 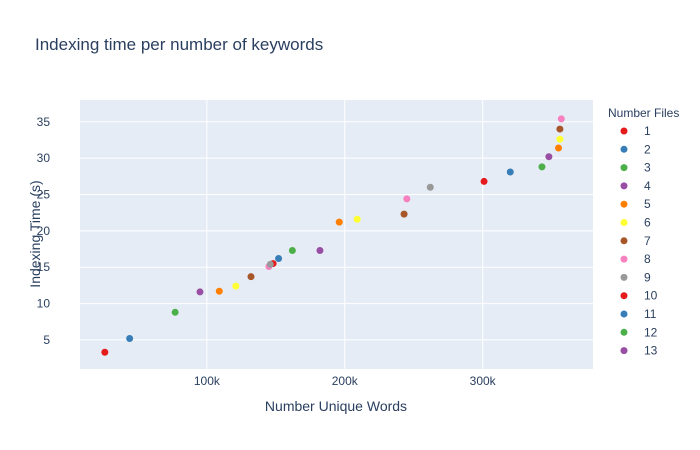 What do you see at coordinates (647, 204) in the screenshot?
I see `legend-item-label: 5` at bounding box center [647, 204].